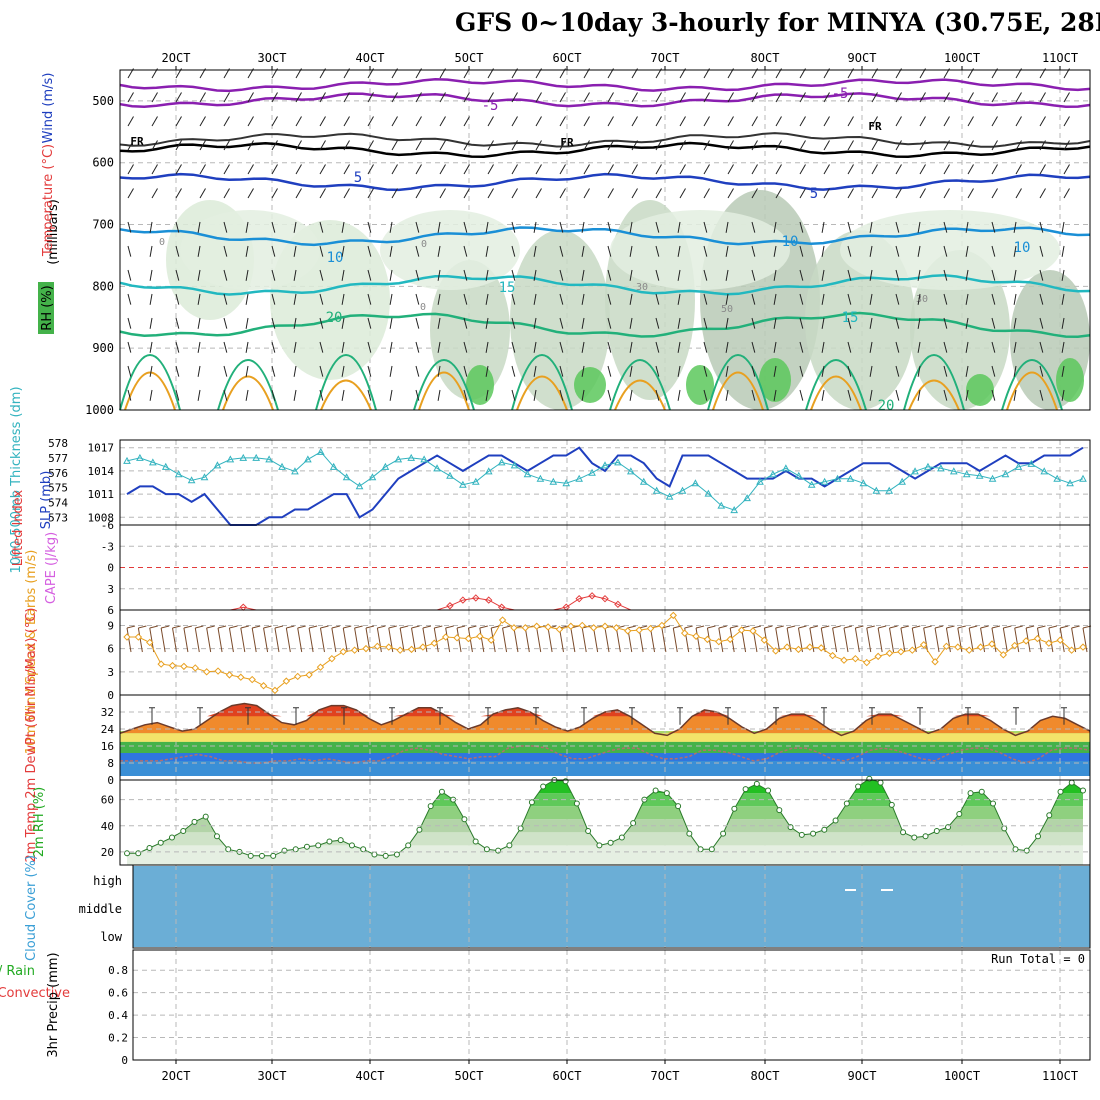 Image resolution: width=1100 pixels, height=1100 pixels. Describe the element at coordinates (1070, 380) in the screenshot. I see `rh-shade-blob` at that location.